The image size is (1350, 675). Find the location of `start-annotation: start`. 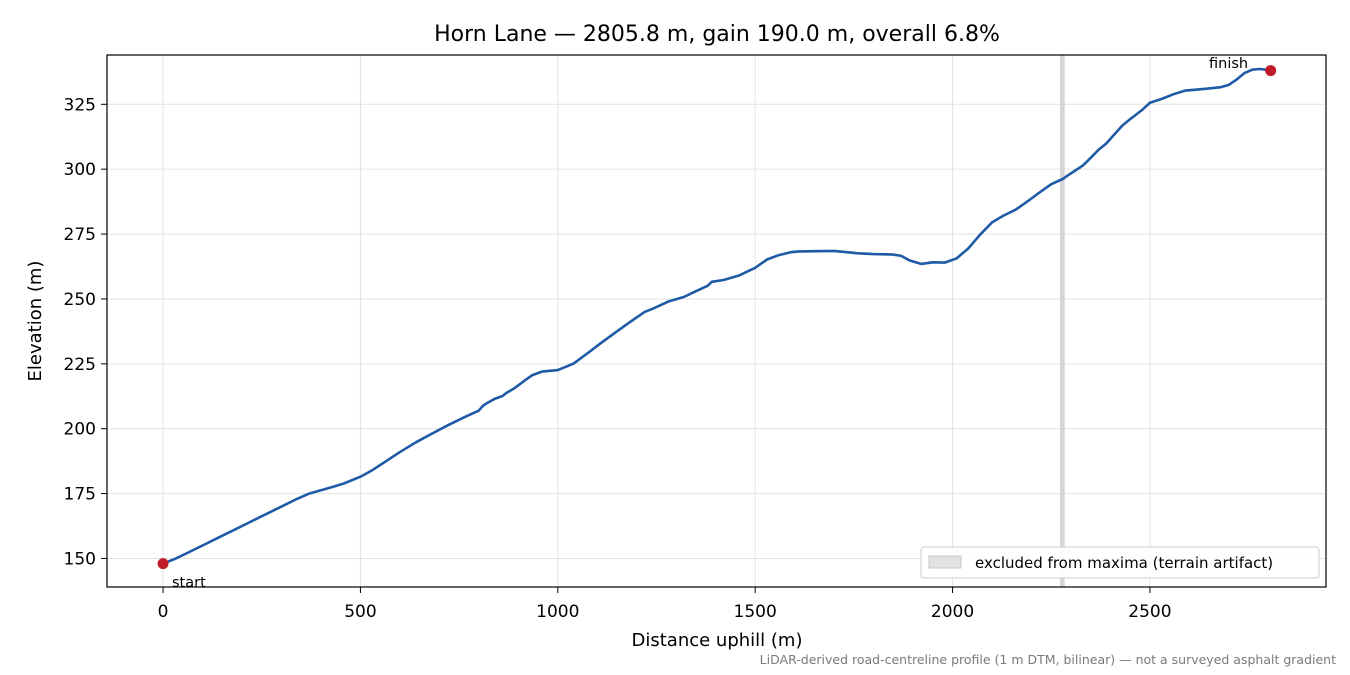

start-annotation: start is located at coordinates (189, 583).